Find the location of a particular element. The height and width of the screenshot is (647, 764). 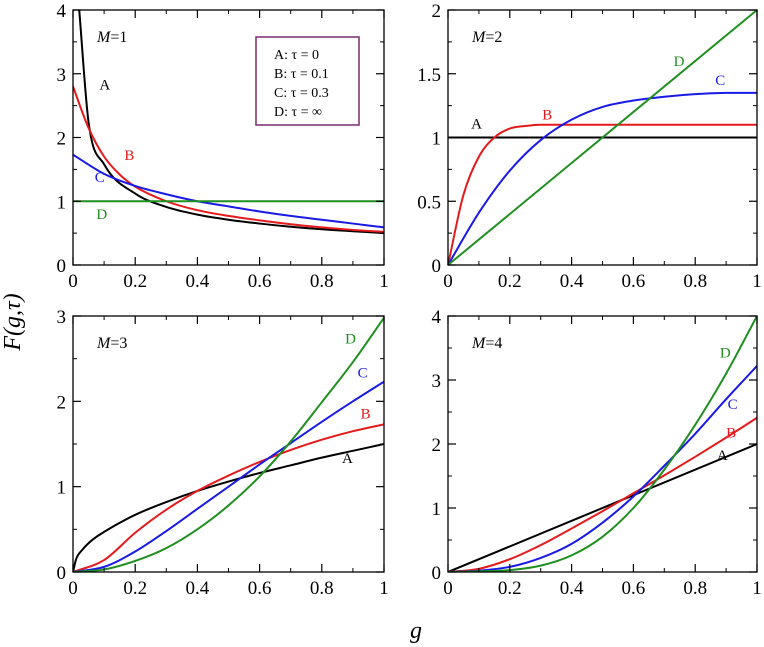

curves is located at coordinates (228, 122).